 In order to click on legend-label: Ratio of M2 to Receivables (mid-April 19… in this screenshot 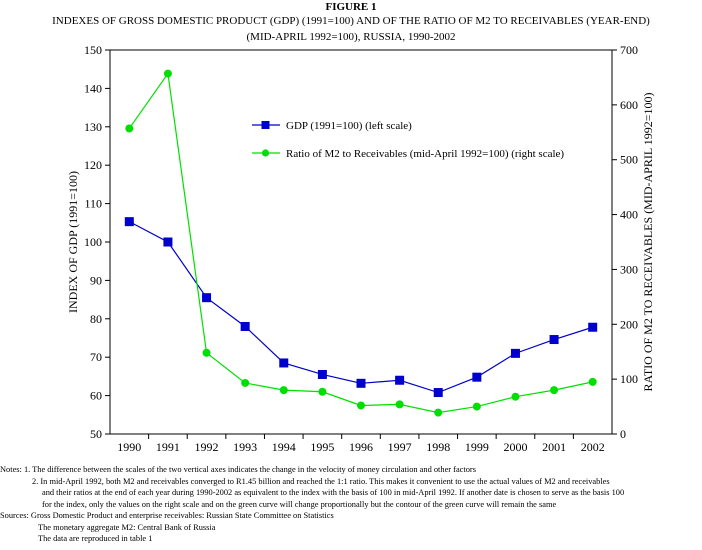, I will do `click(425, 154)`.